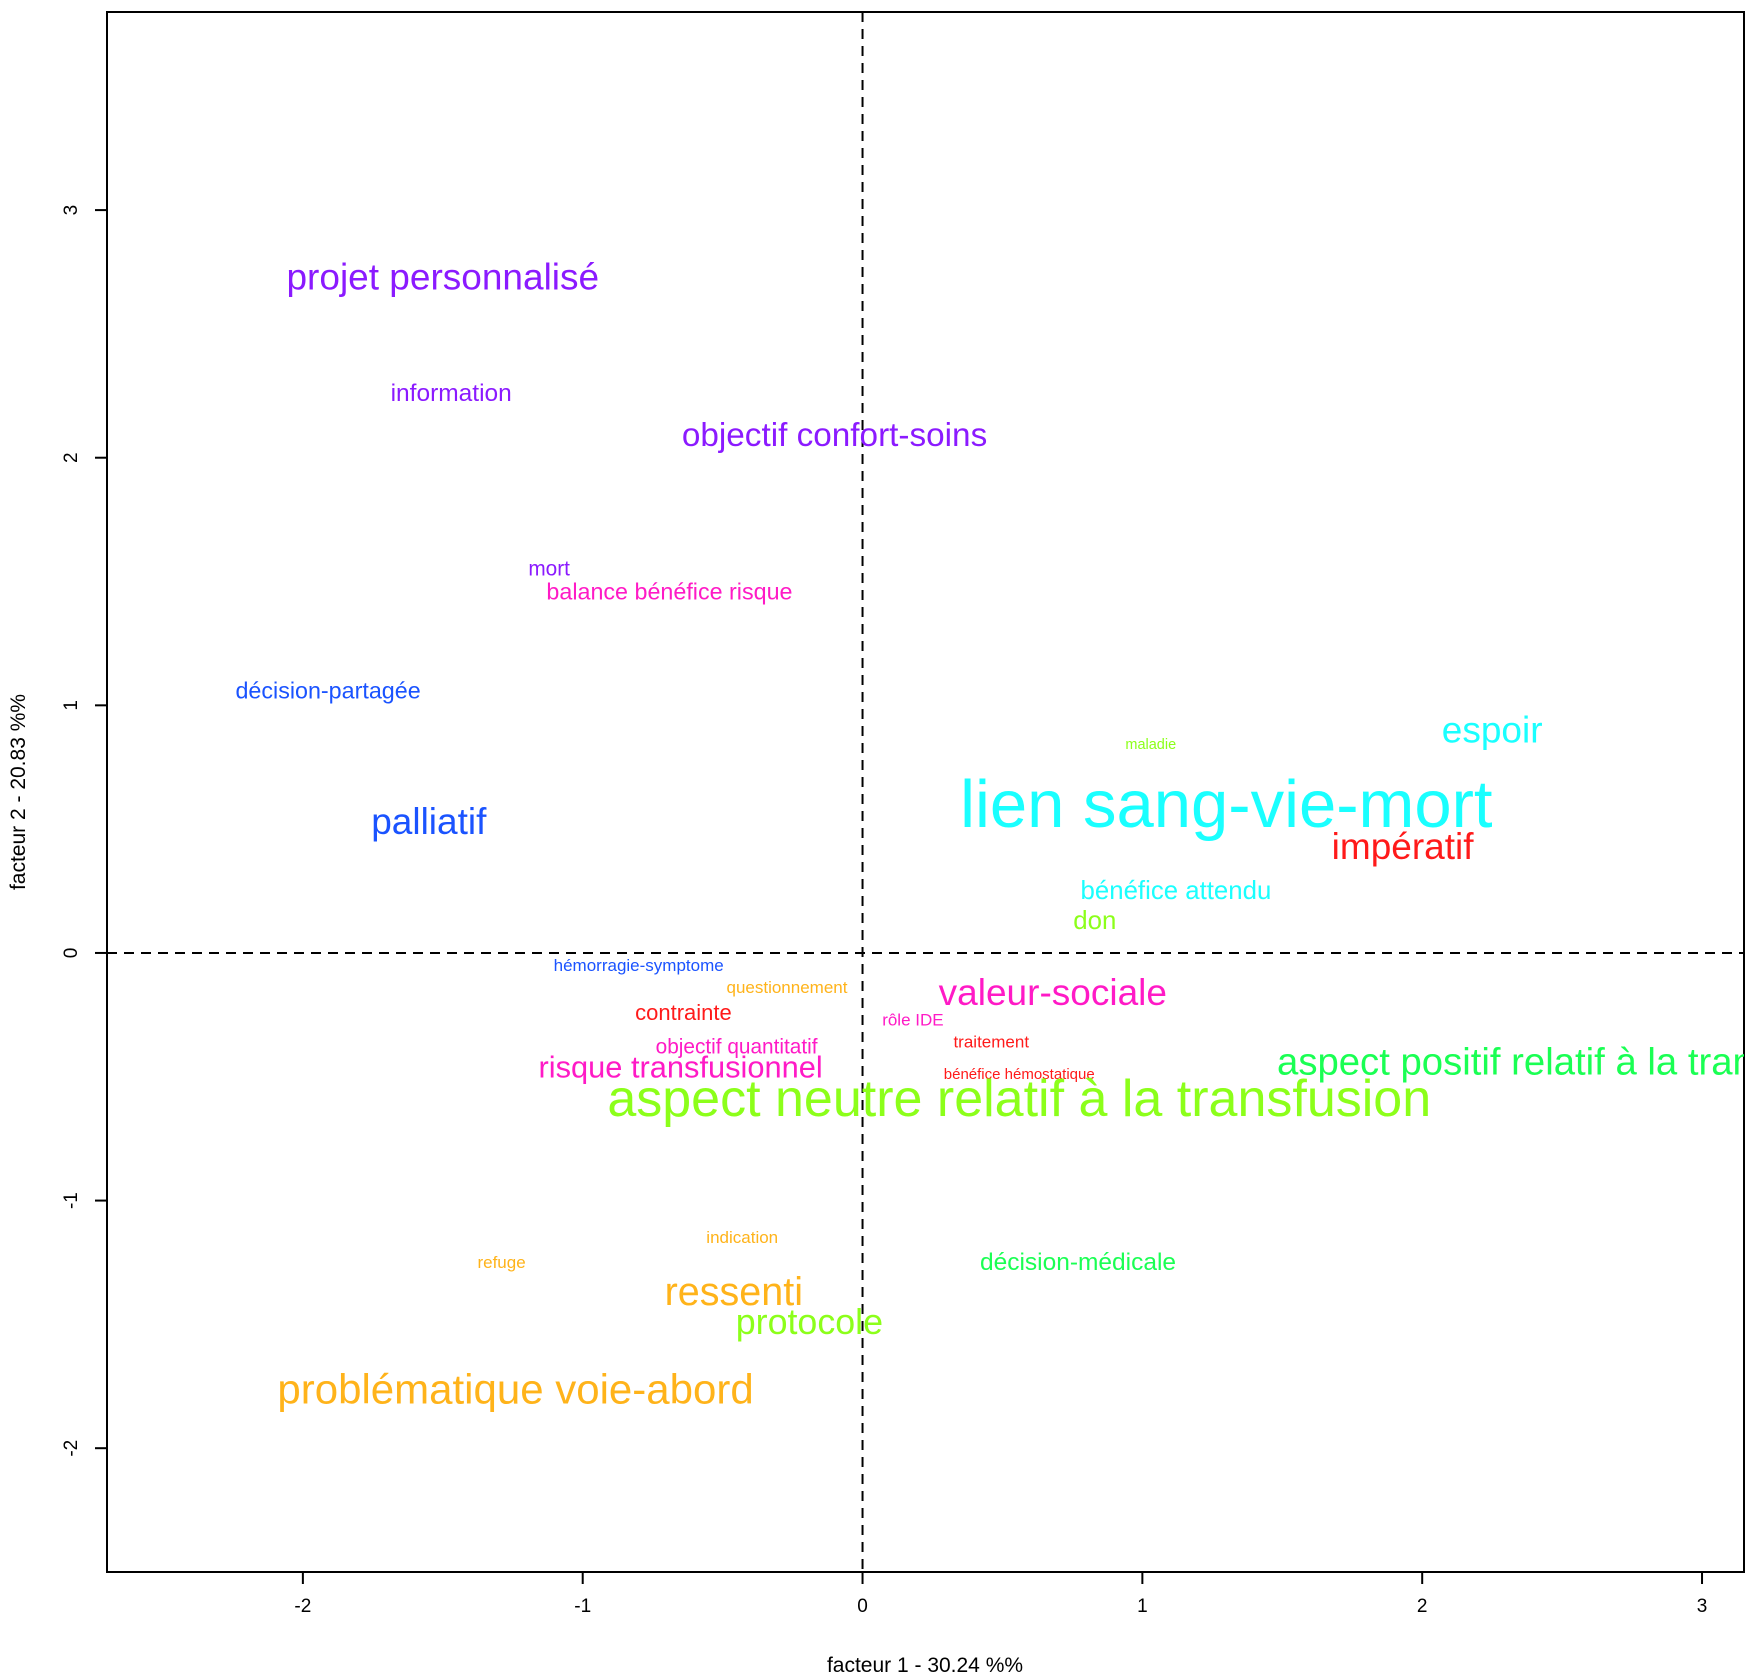 The image size is (1748, 1675). Describe the element at coordinates (912, 1019) in the screenshot. I see `word-label: rôle IDE` at that location.